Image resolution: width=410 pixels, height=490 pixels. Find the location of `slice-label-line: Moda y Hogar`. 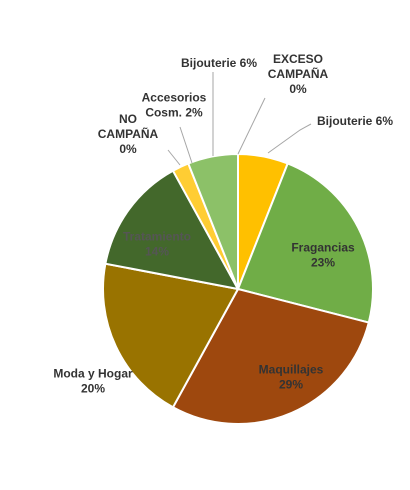

slice-label-line: Moda y Hogar is located at coordinates (93, 374).